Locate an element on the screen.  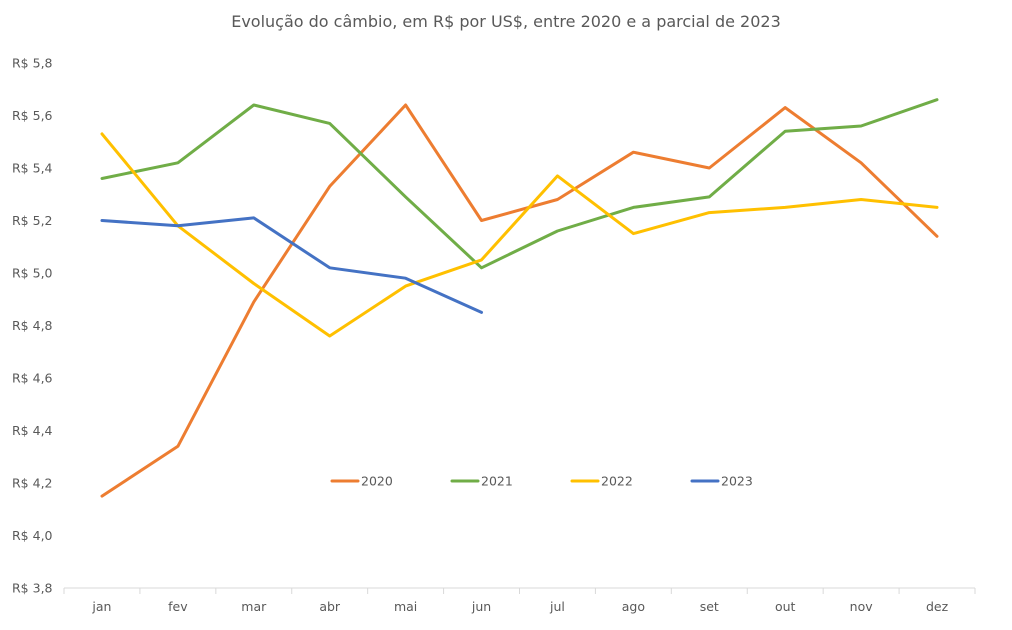
y-tick-label: R$ 4,8 is located at coordinates (32, 325).